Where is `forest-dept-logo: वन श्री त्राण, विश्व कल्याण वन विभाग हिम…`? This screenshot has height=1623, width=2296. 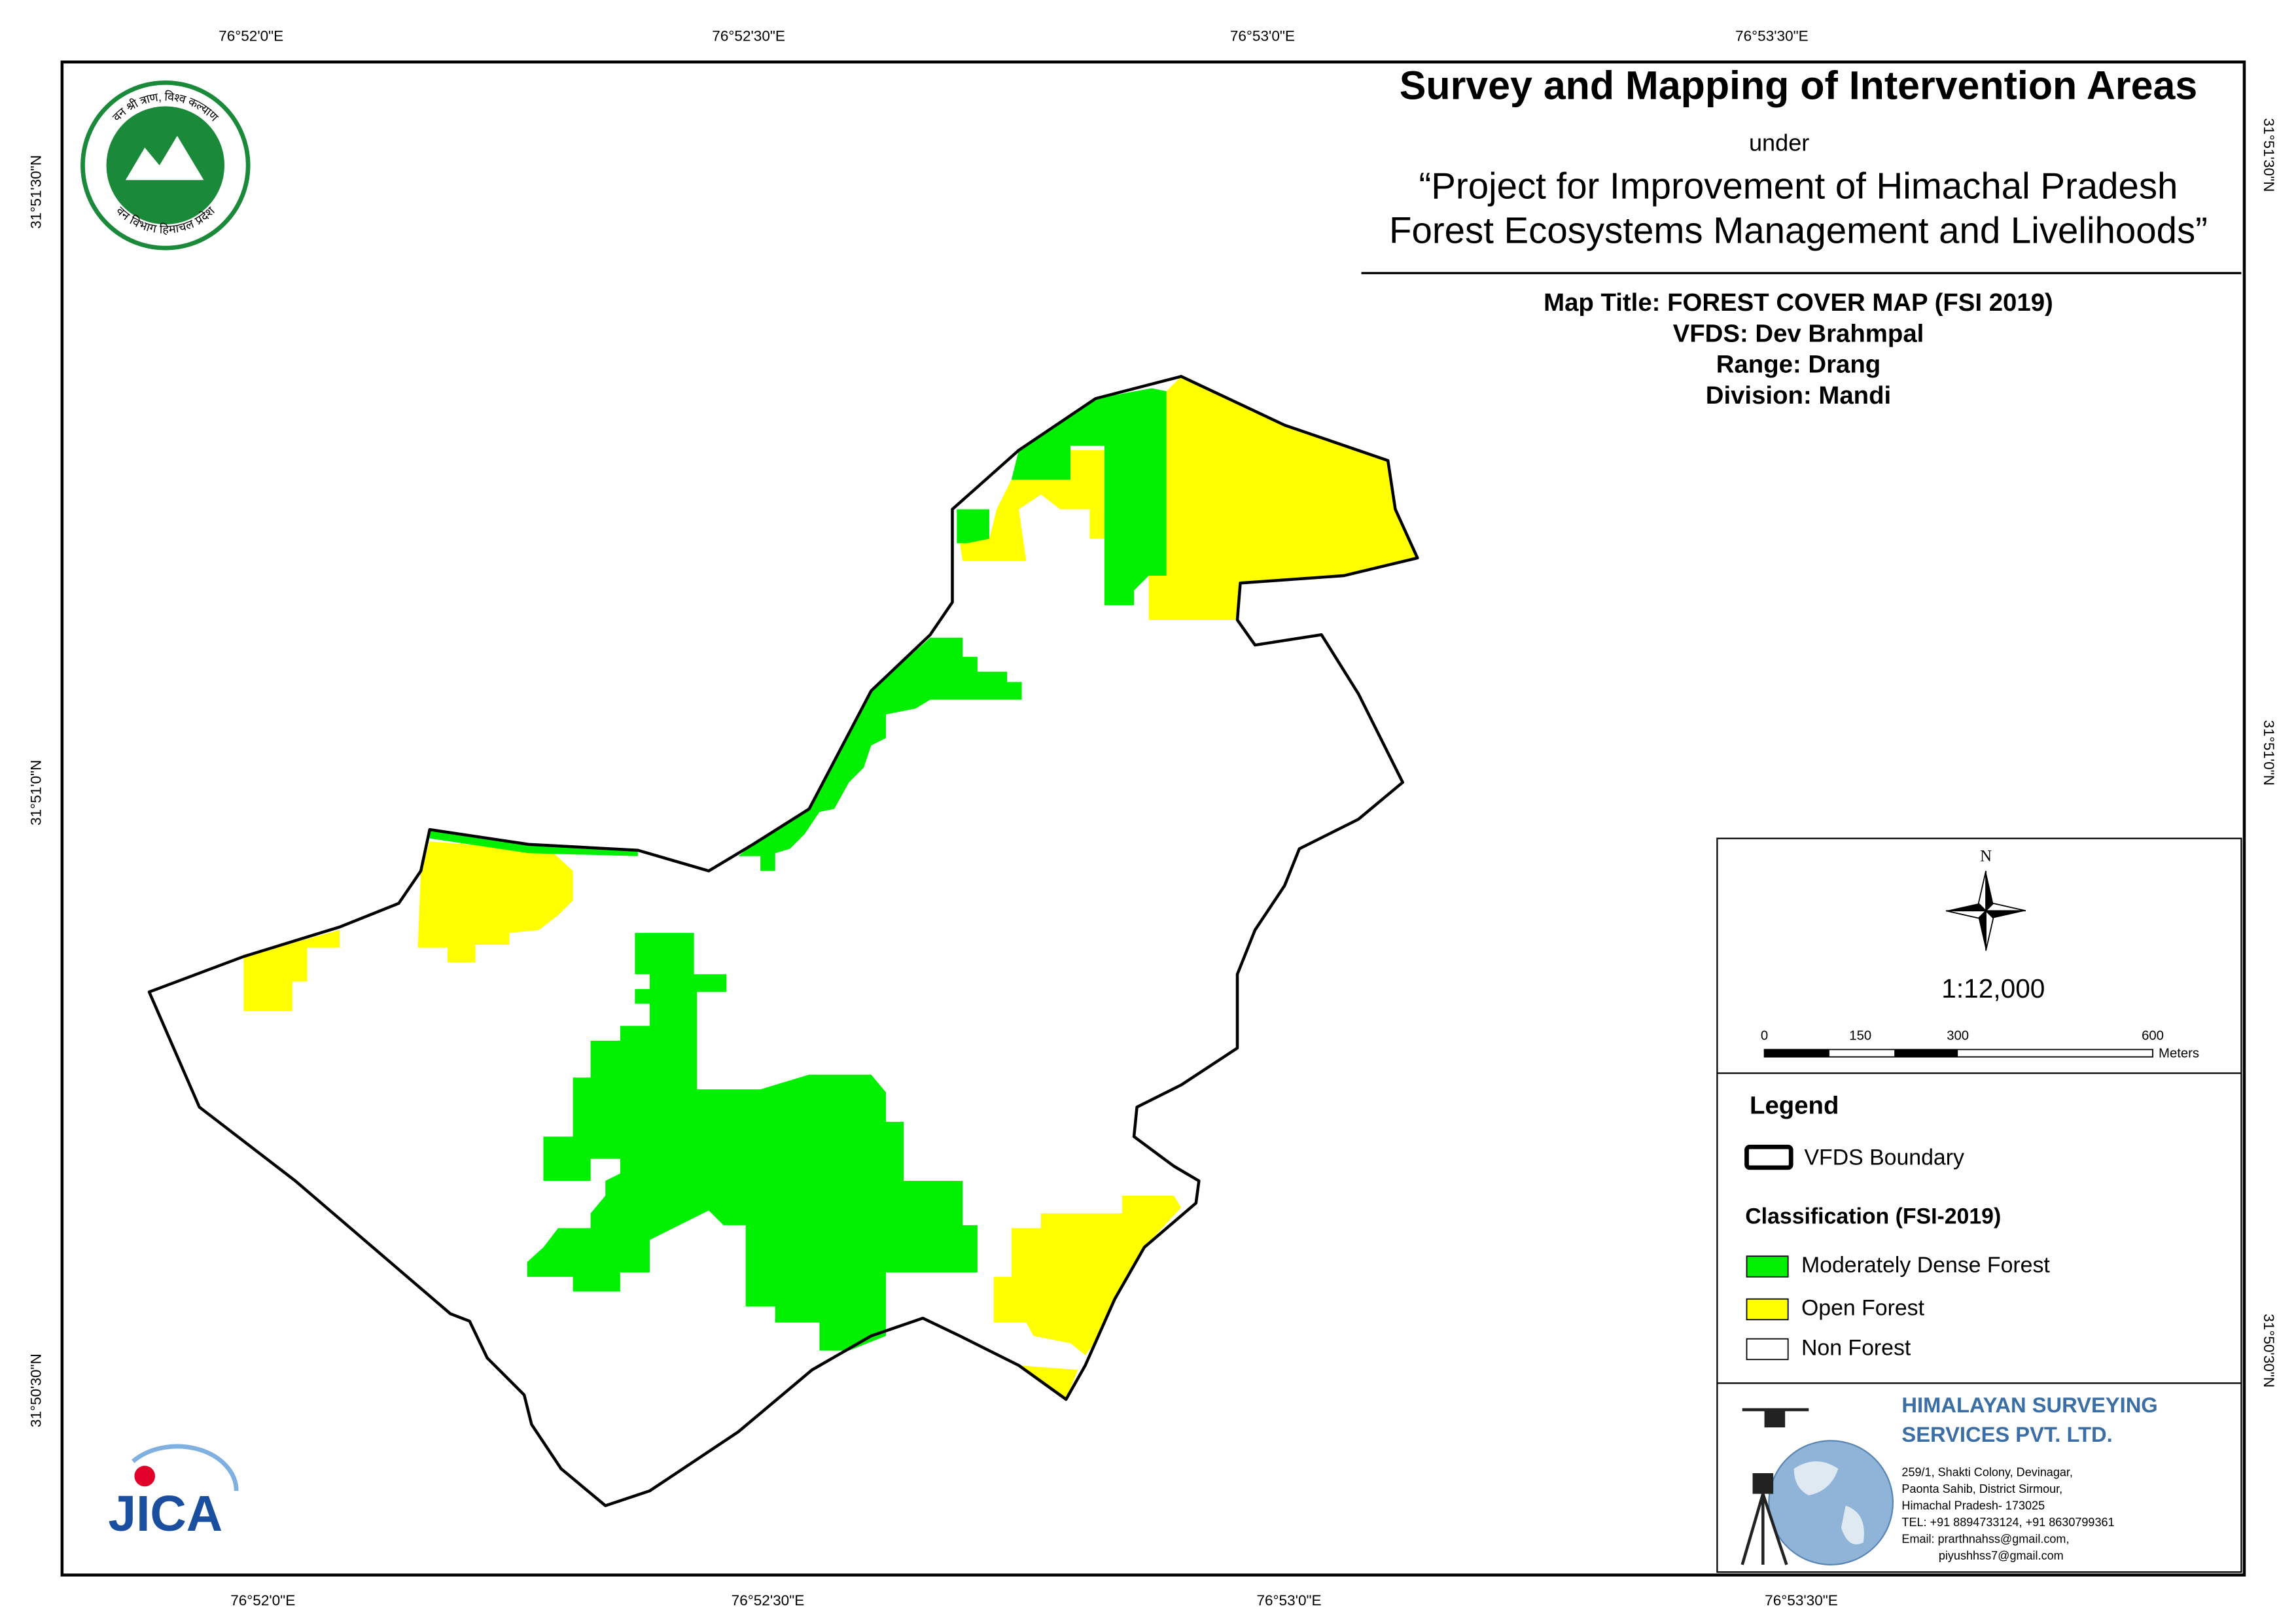 forest-dept-logo: वन श्री त्राण, विश्व कल्याण वन विभाग हिम… is located at coordinates (165, 166).